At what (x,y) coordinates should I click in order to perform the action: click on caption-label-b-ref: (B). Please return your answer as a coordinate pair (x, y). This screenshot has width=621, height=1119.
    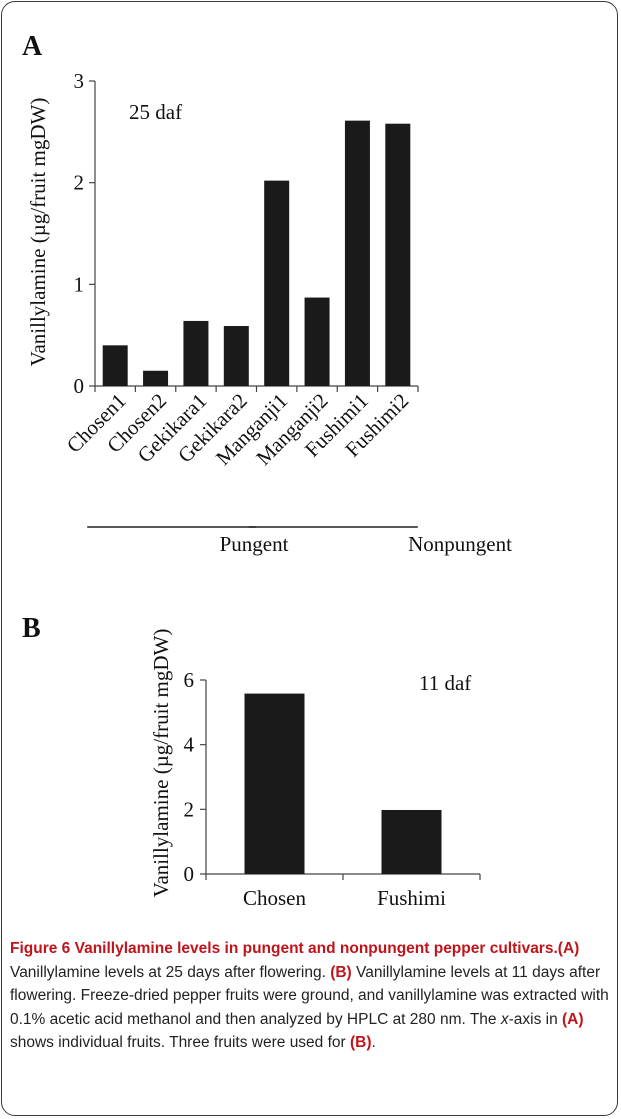
    Looking at the image, I should click on (361, 1042).